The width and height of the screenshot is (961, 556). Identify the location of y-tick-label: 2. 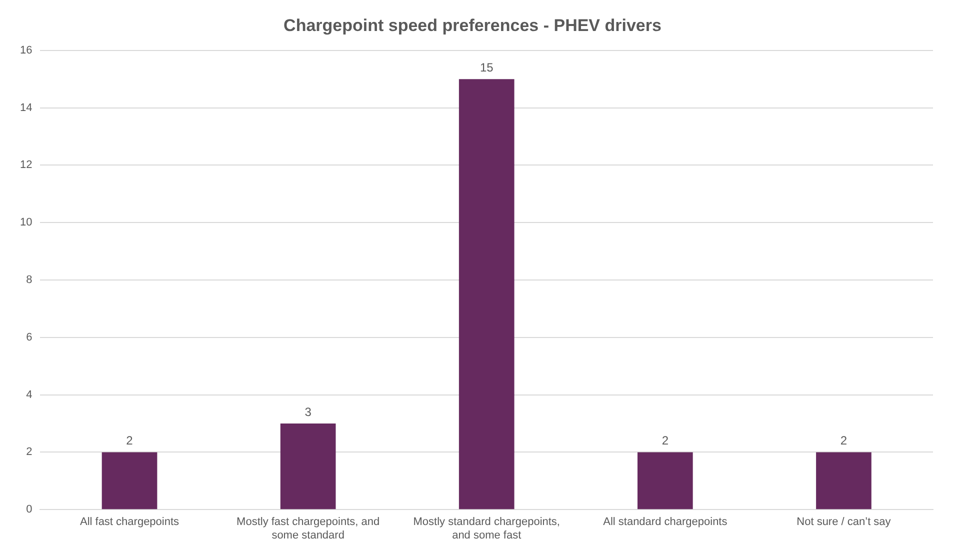
(29, 452).